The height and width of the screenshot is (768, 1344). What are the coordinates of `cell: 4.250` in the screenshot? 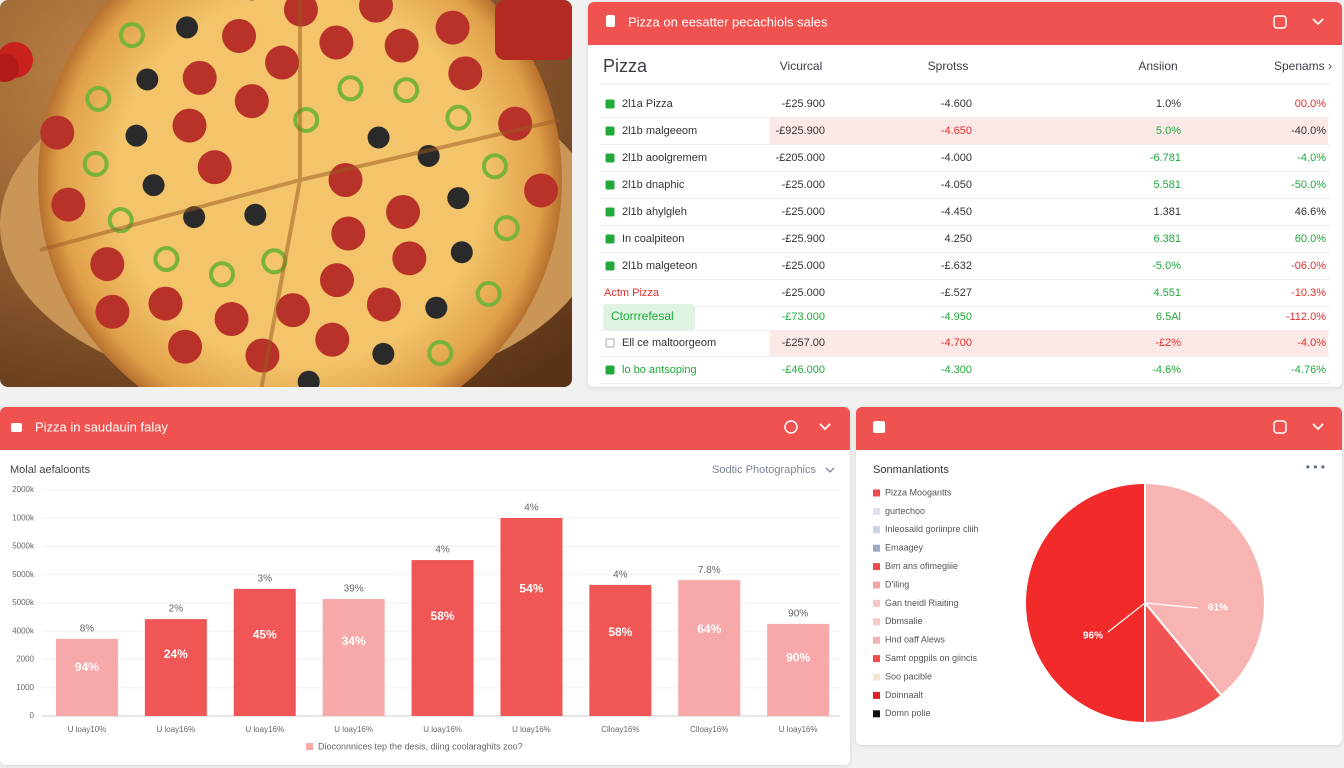 It's located at (958, 239).